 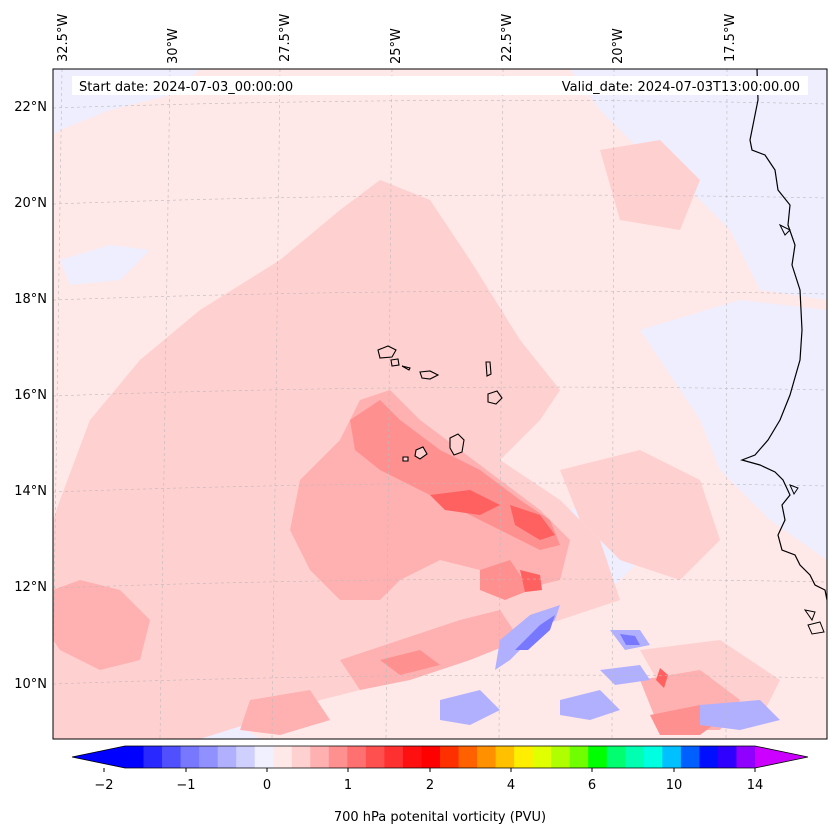 What do you see at coordinates (730, 38) in the screenshot?
I see `lon-label: 17.5°W` at bounding box center [730, 38].